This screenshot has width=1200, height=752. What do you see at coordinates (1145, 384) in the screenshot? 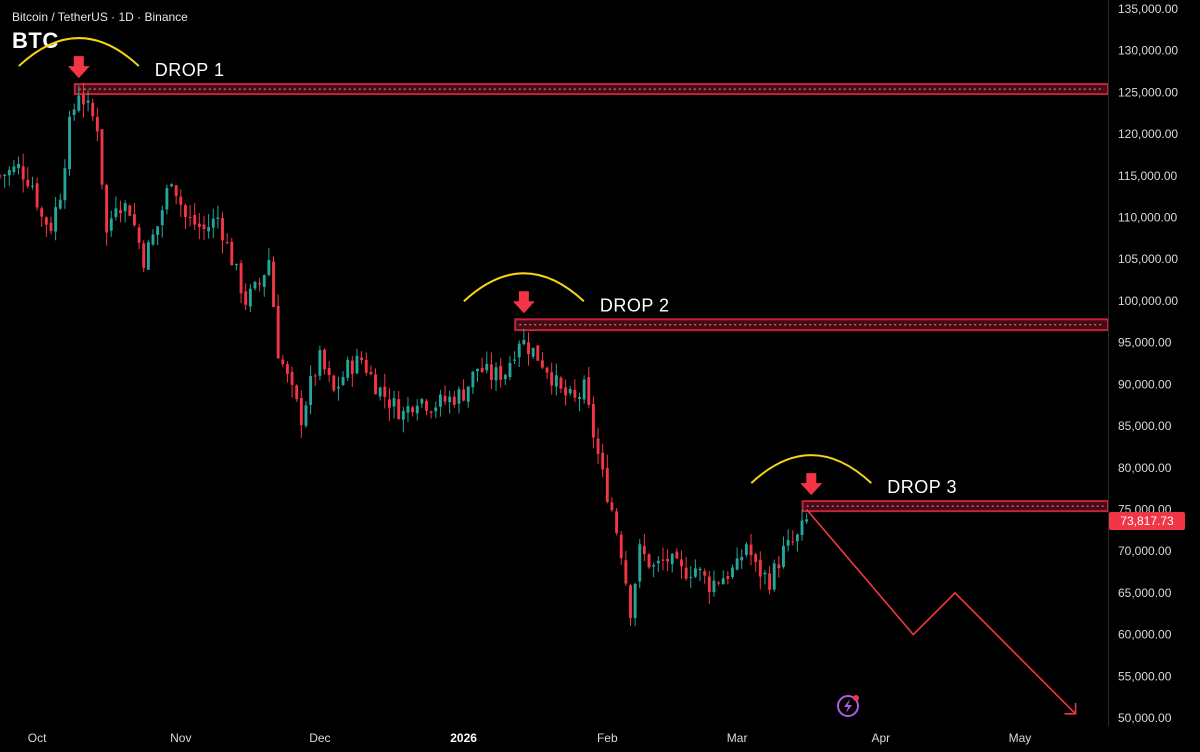
I see `price-tick-label: 90,000.00` at bounding box center [1145, 384].